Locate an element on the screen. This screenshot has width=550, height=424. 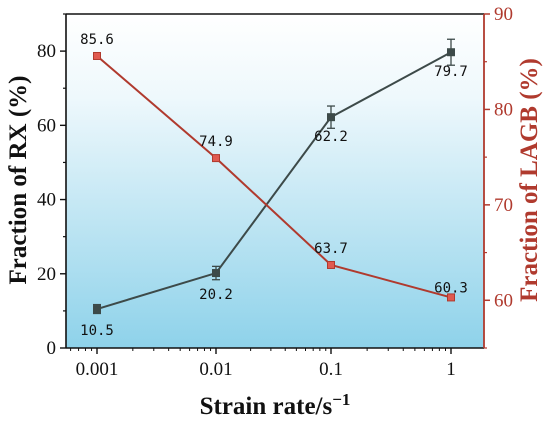
data-label: 20.2 is located at coordinates (216, 295).